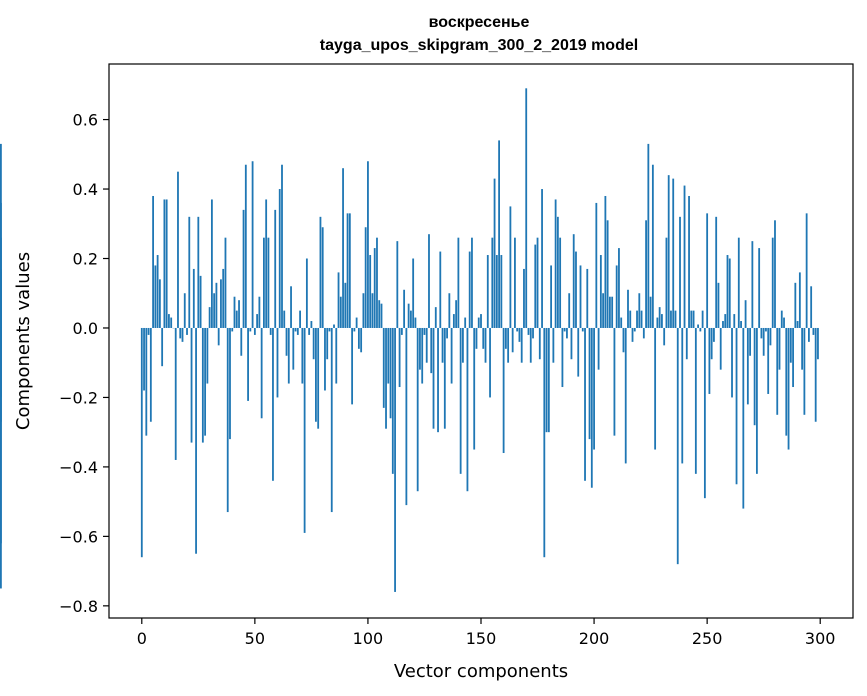 This screenshot has width=867, height=696. I want to click on chart-title: воскресенье, so click(479, 22).